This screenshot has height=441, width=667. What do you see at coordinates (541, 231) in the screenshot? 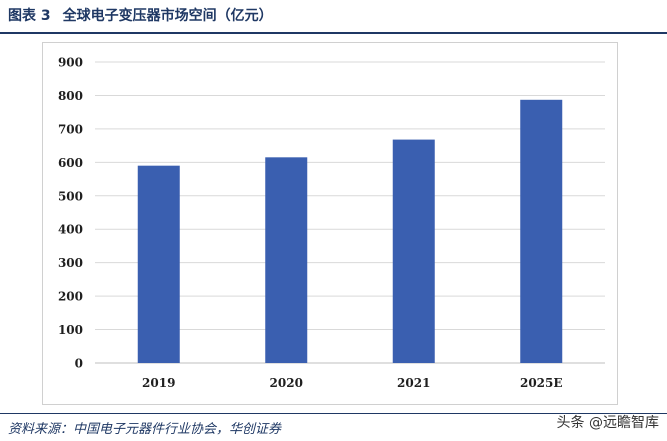
I see `bar-2025E` at bounding box center [541, 231].